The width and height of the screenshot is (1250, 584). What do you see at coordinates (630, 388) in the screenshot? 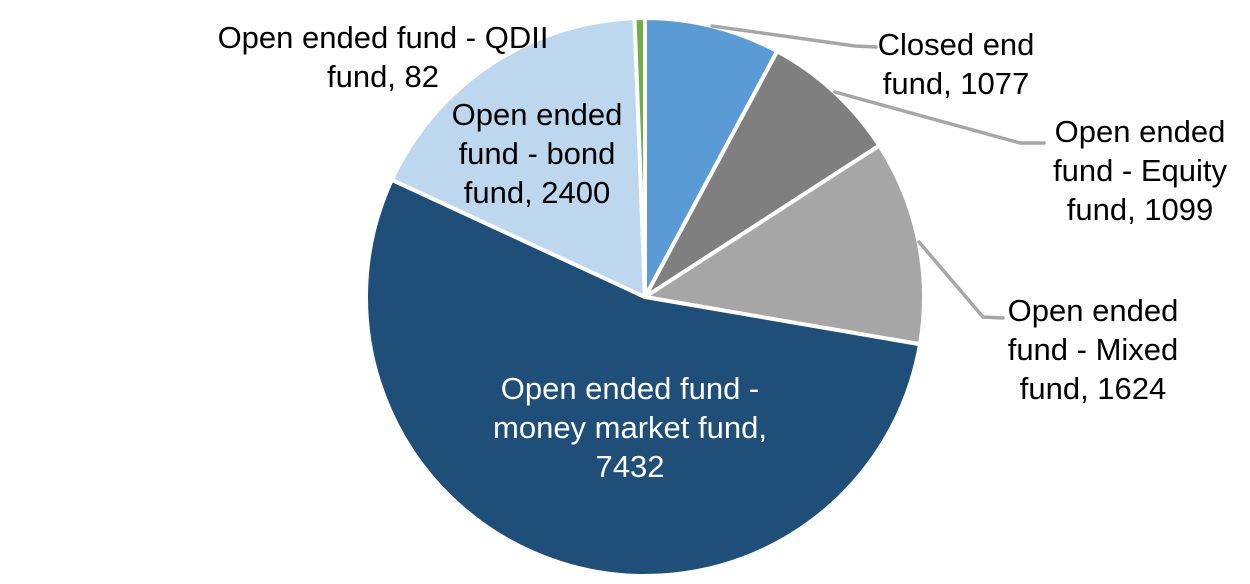
I see `data-label-money-market-line1: Open ended fund -` at bounding box center [630, 388].